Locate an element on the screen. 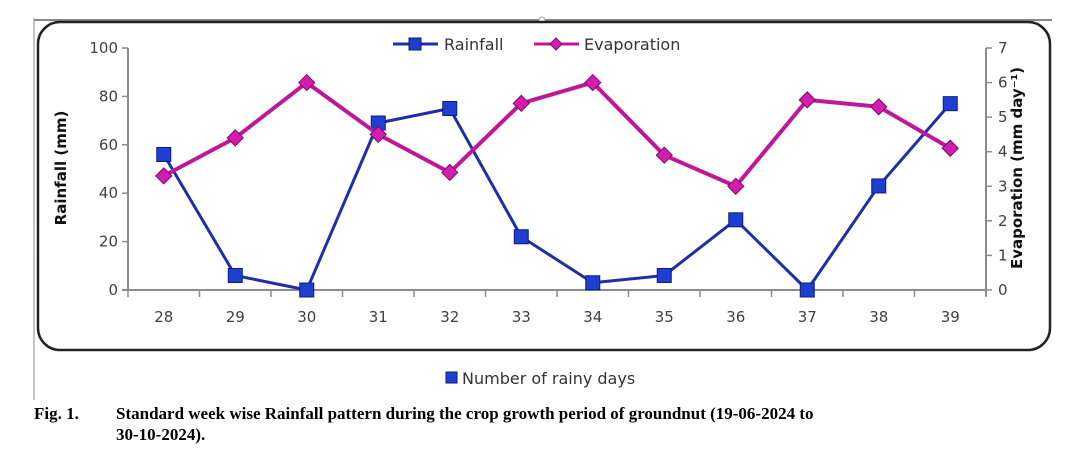  legend-rainfall-label: Rainfall is located at coordinates (473, 44).